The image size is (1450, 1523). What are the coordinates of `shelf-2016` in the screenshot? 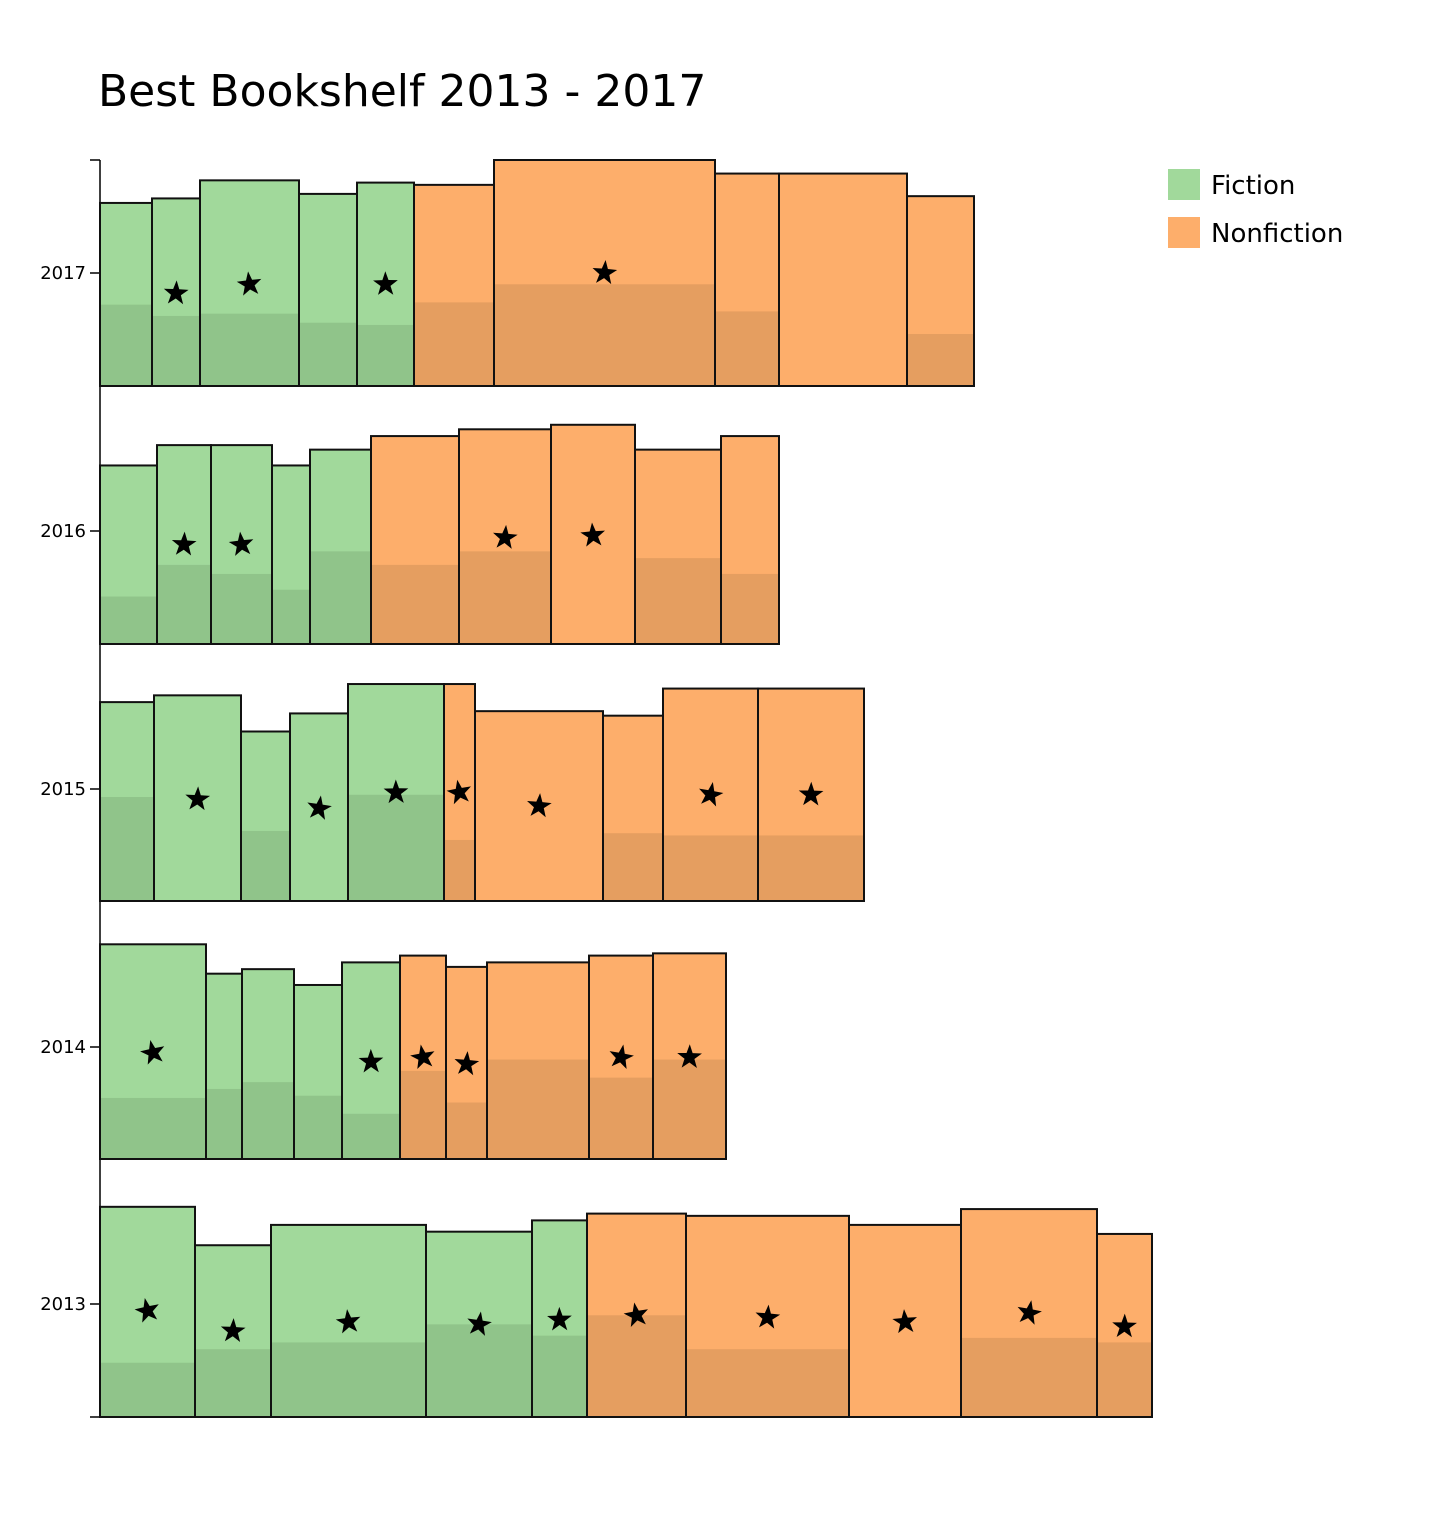 It's located at (439, 534).